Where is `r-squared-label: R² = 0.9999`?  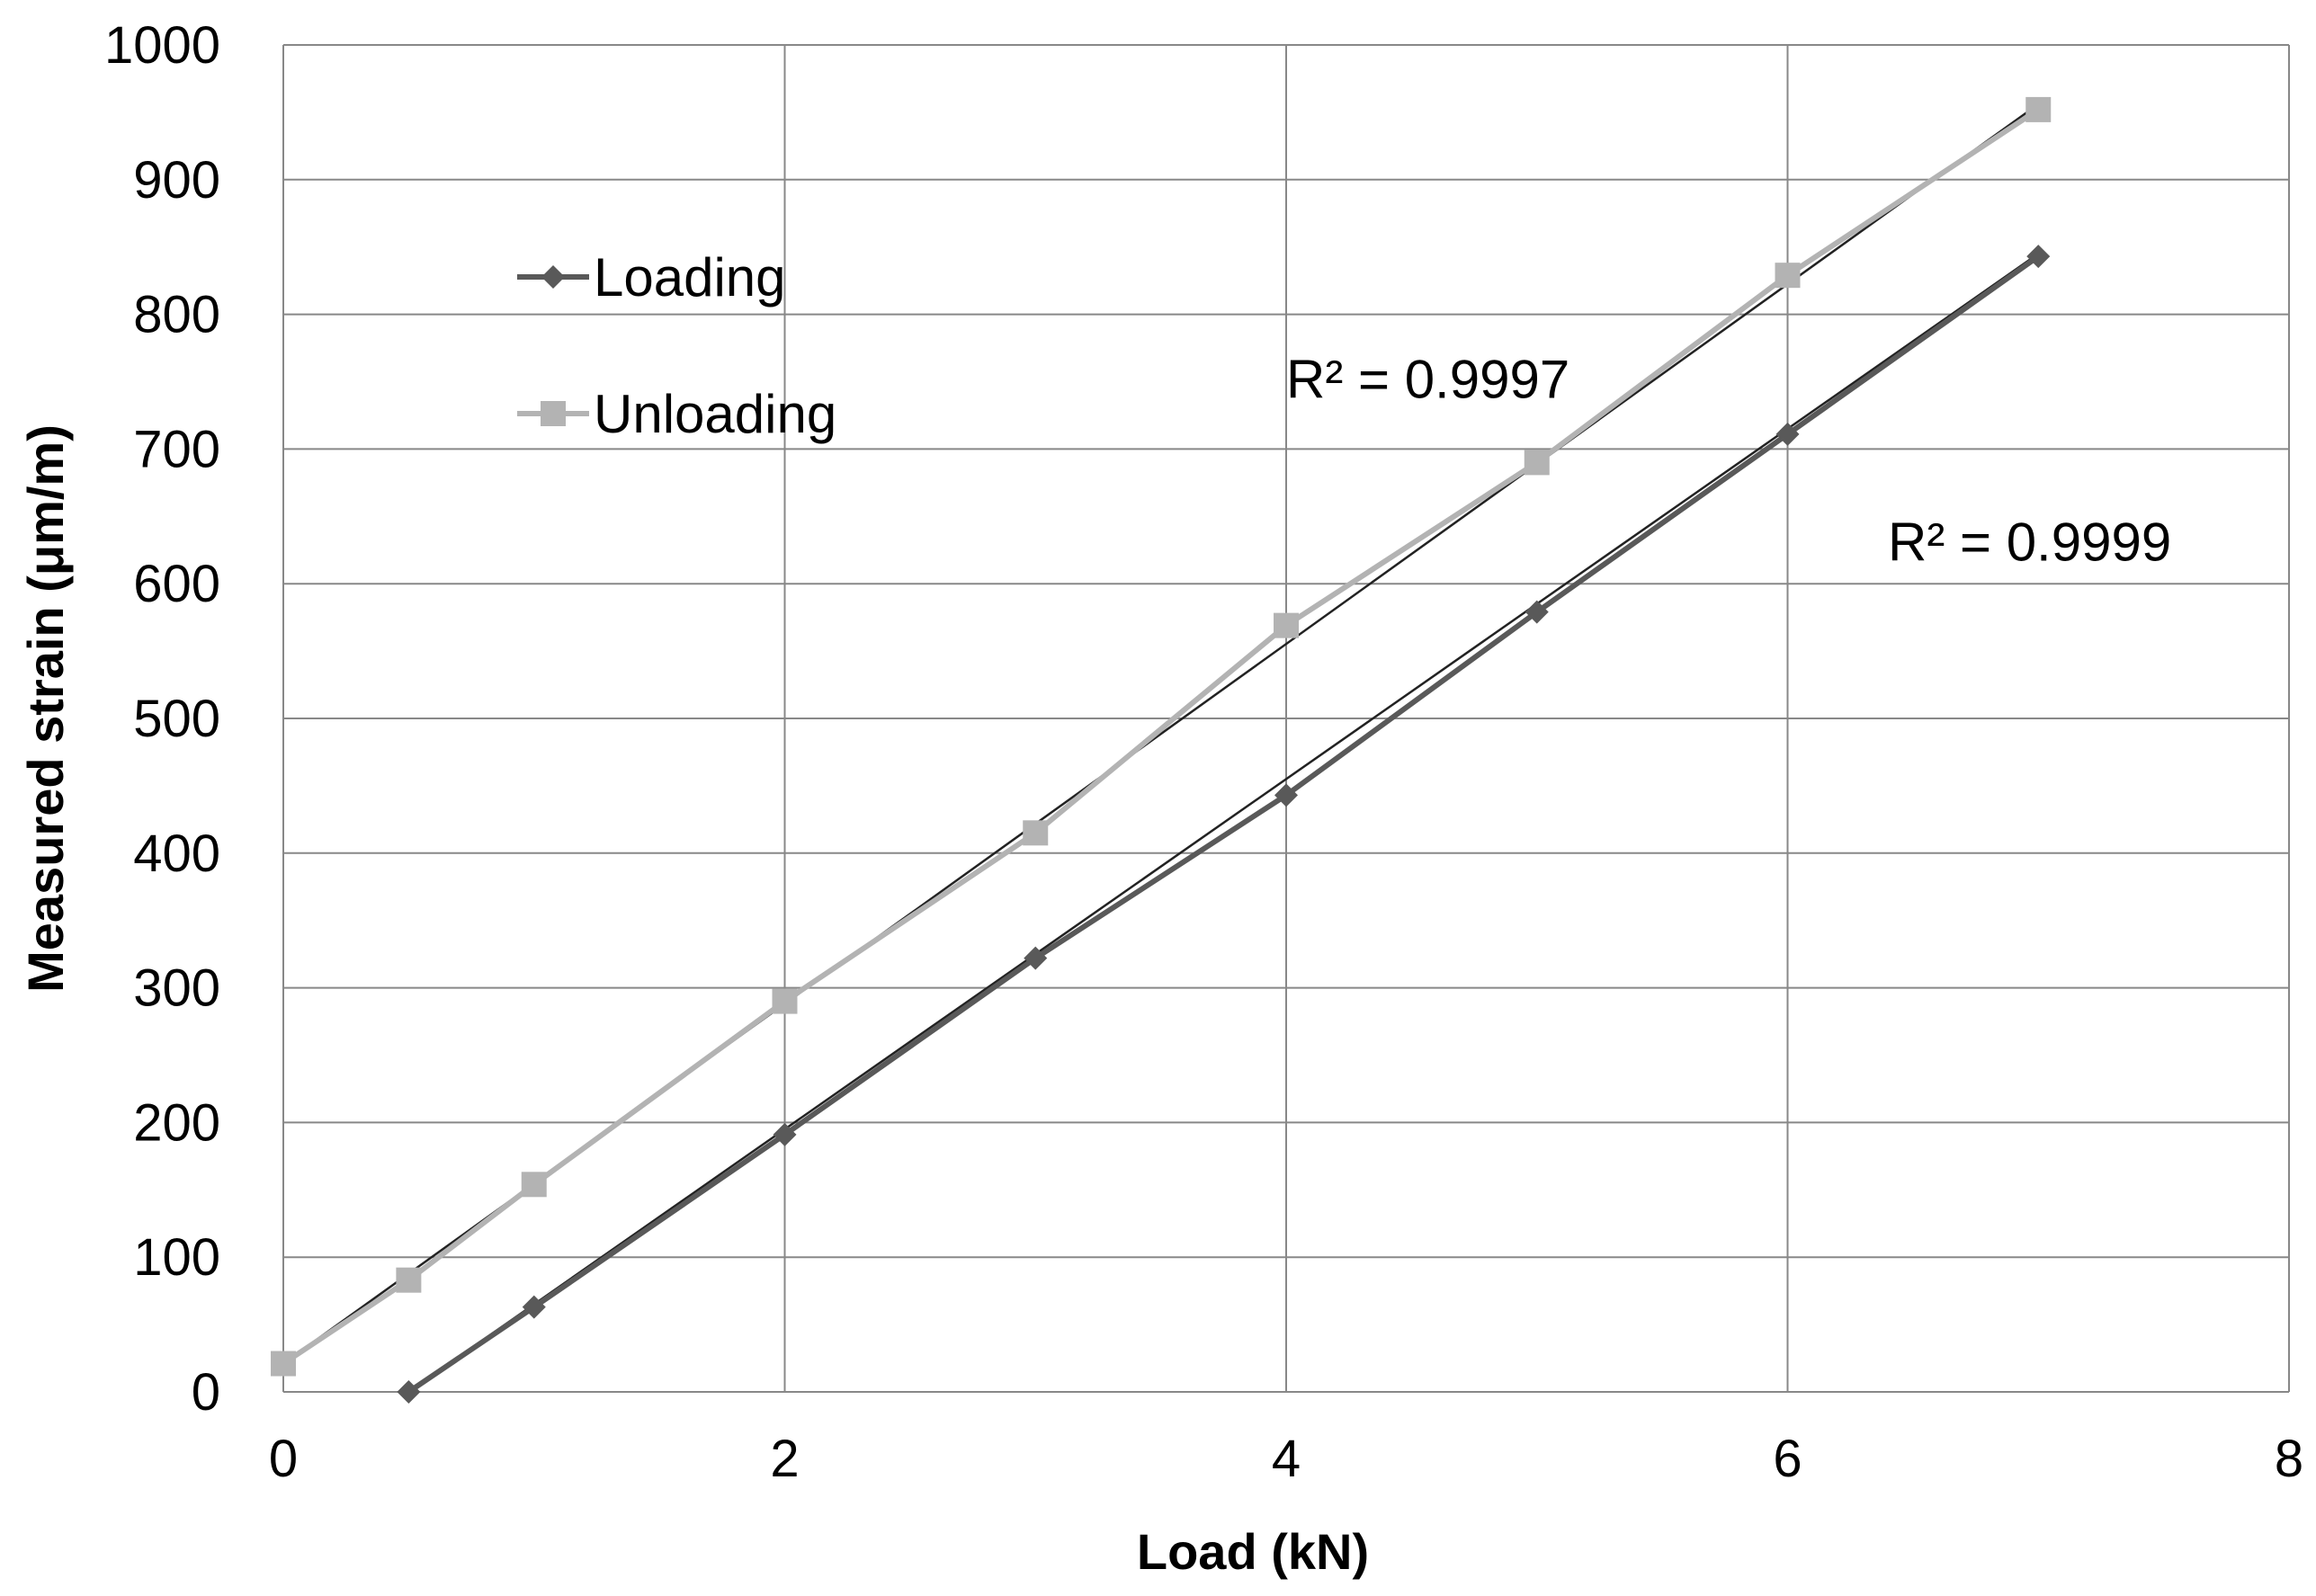
r-squared-label: R² = 0.9999 is located at coordinates (2029, 543).